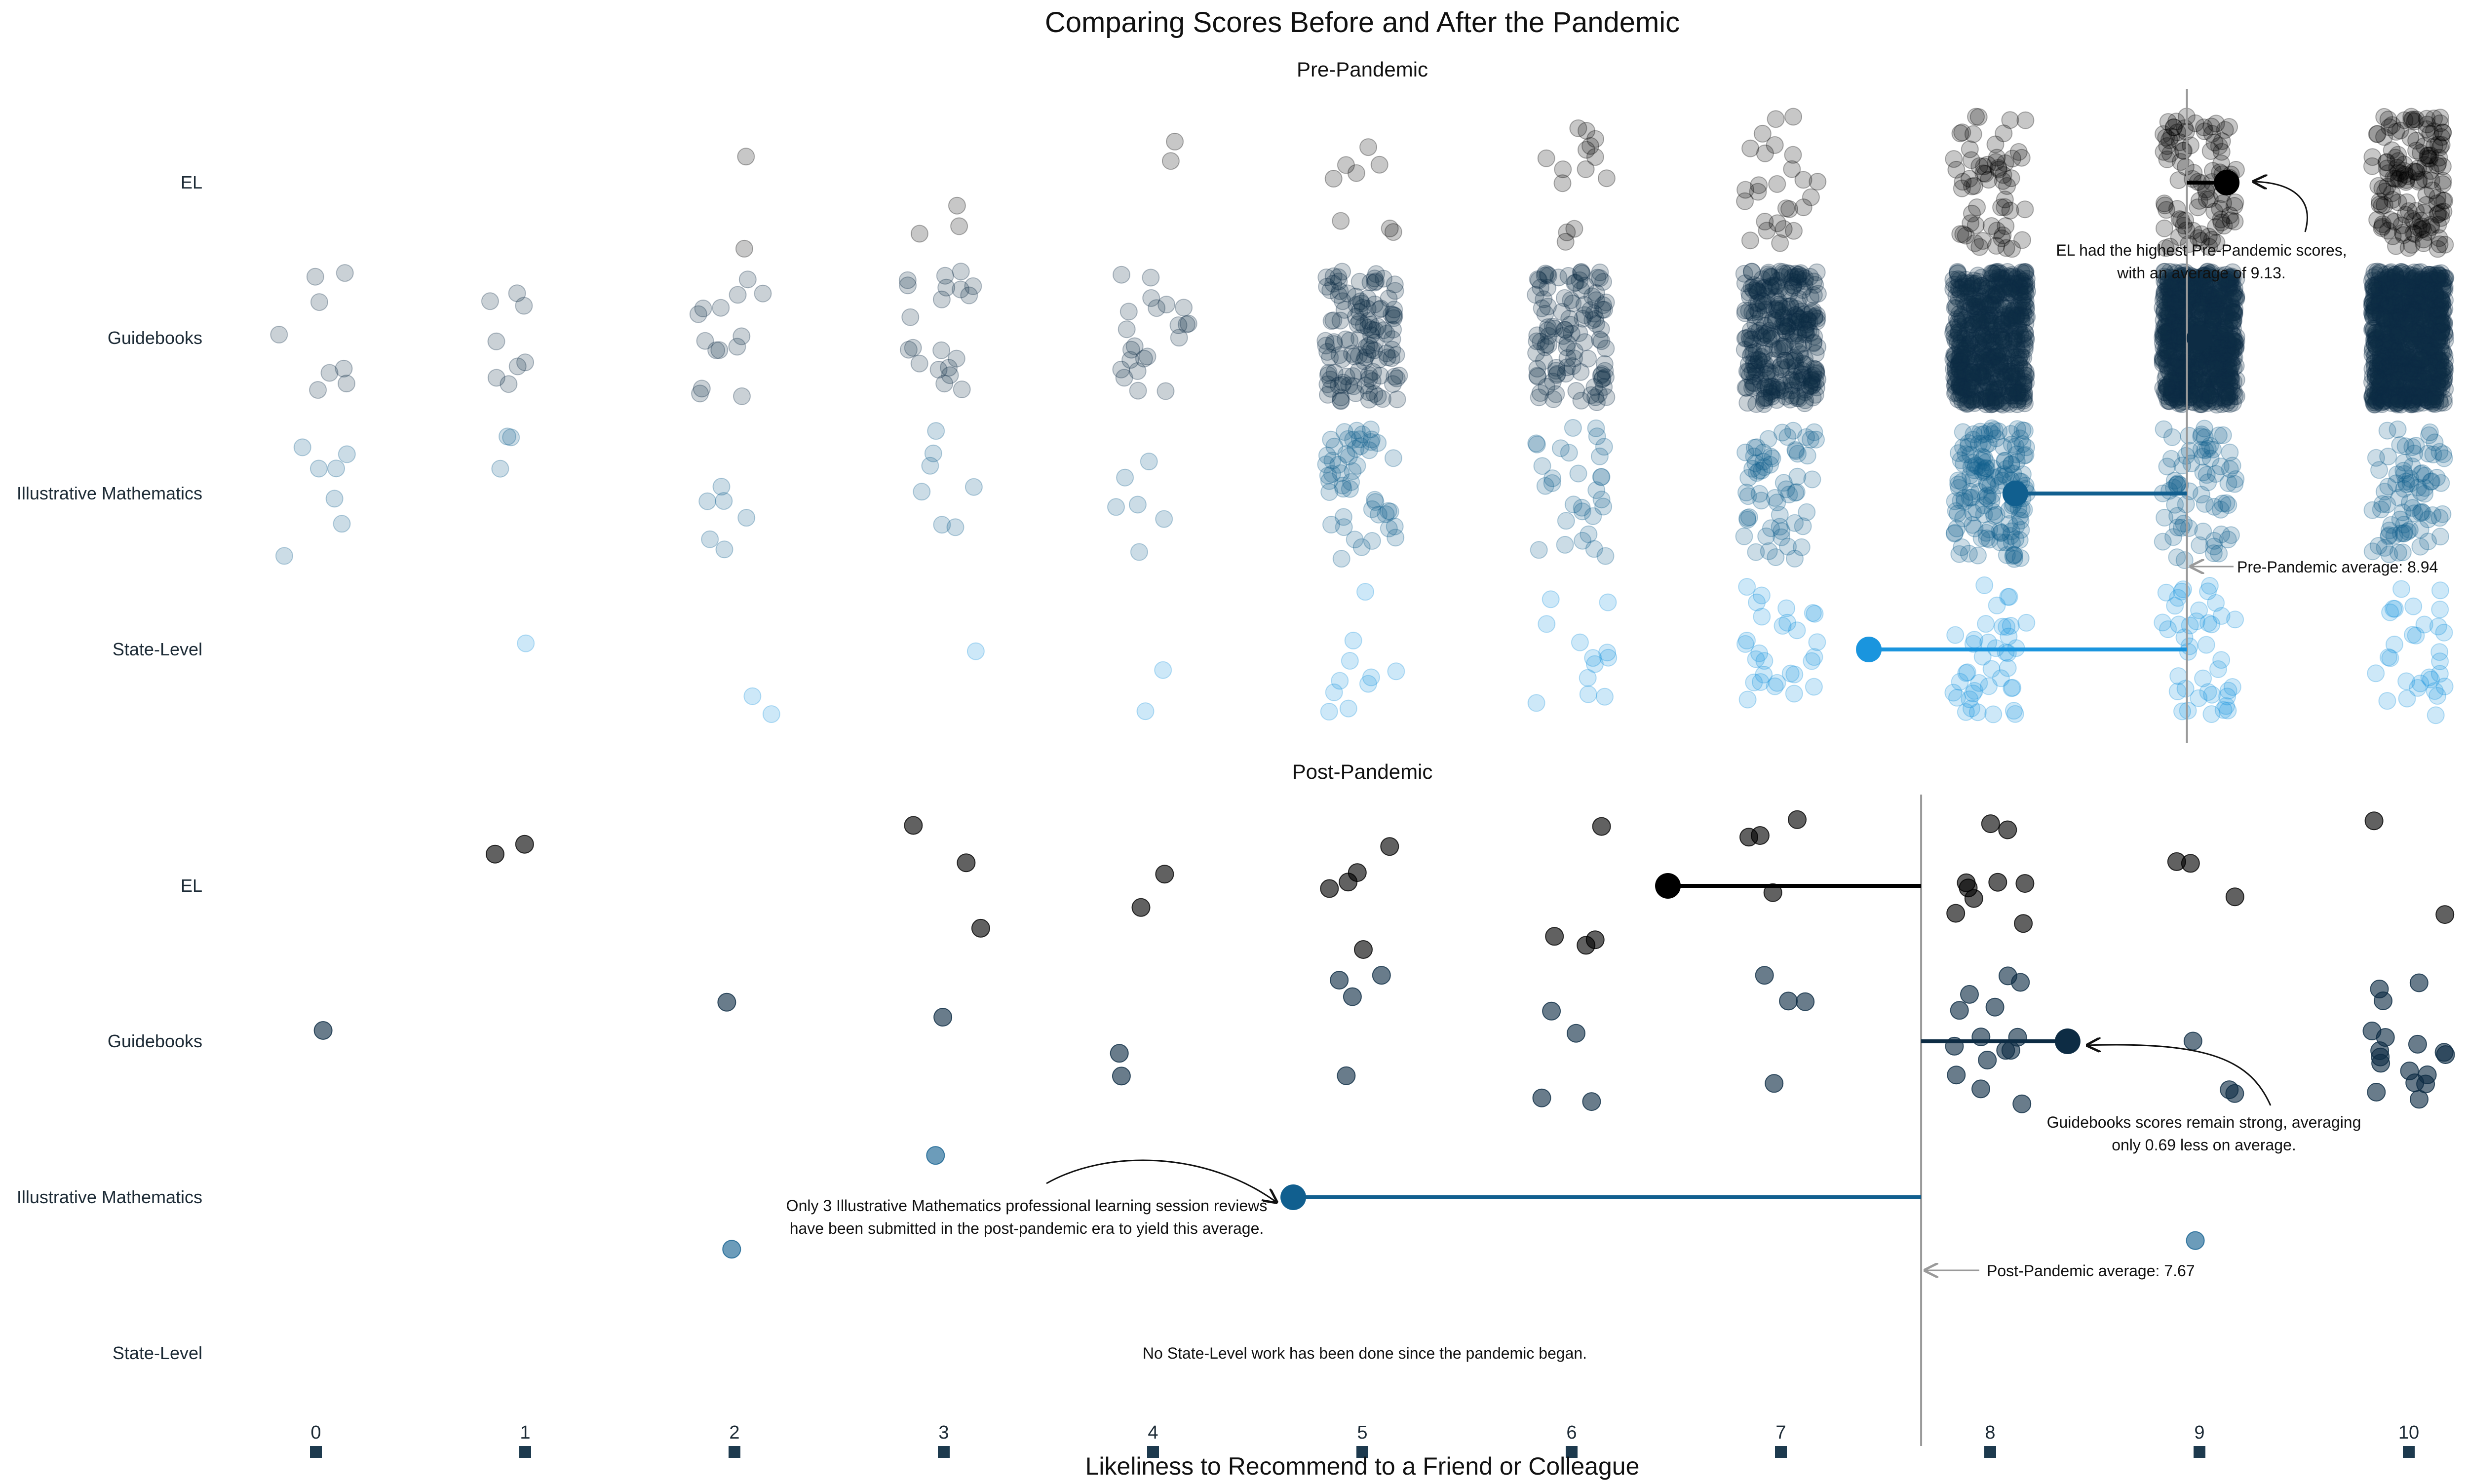 The image size is (2468, 1484). I want to click on x-tick-label: 8, so click(1990, 1432).